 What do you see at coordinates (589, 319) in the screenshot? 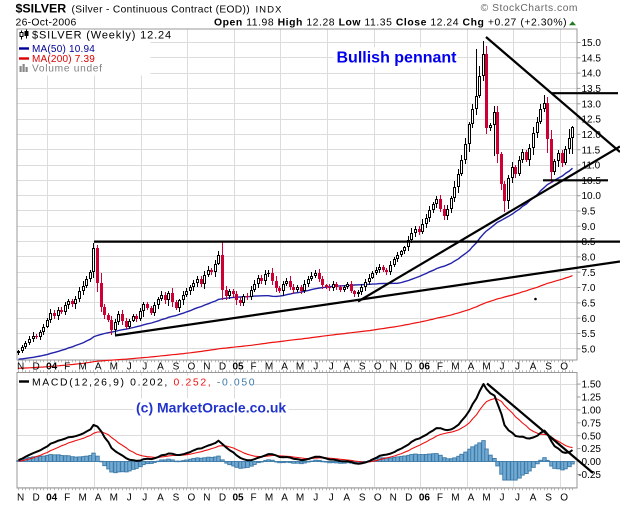
I see `svg-text: 6.0` at bounding box center [589, 319].